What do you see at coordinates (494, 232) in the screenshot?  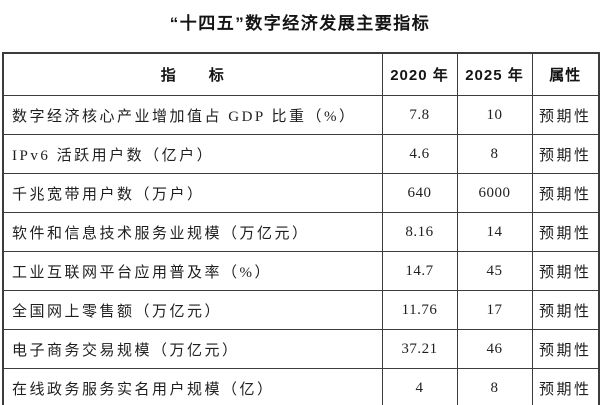 I see `value-2025-cell: 14` at bounding box center [494, 232].